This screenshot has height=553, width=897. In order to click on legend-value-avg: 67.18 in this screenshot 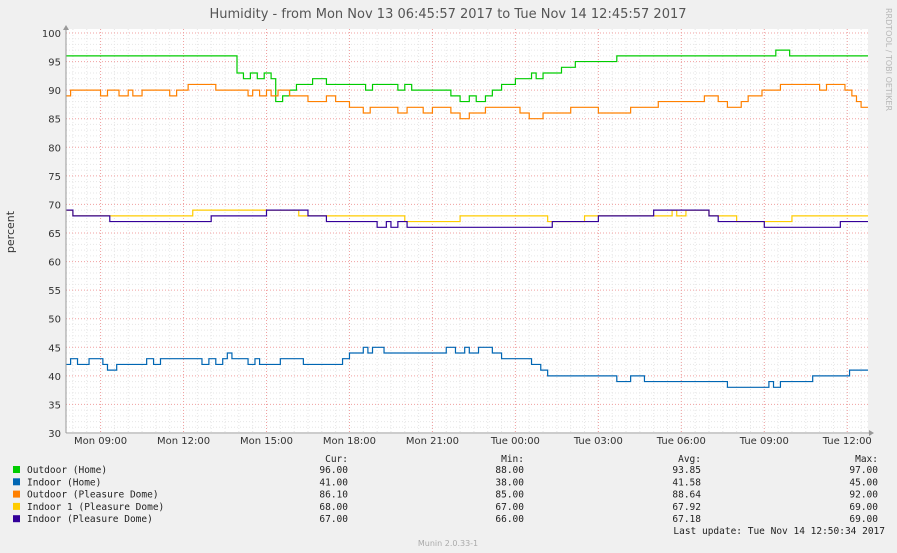, I will do `click(686, 519)`.